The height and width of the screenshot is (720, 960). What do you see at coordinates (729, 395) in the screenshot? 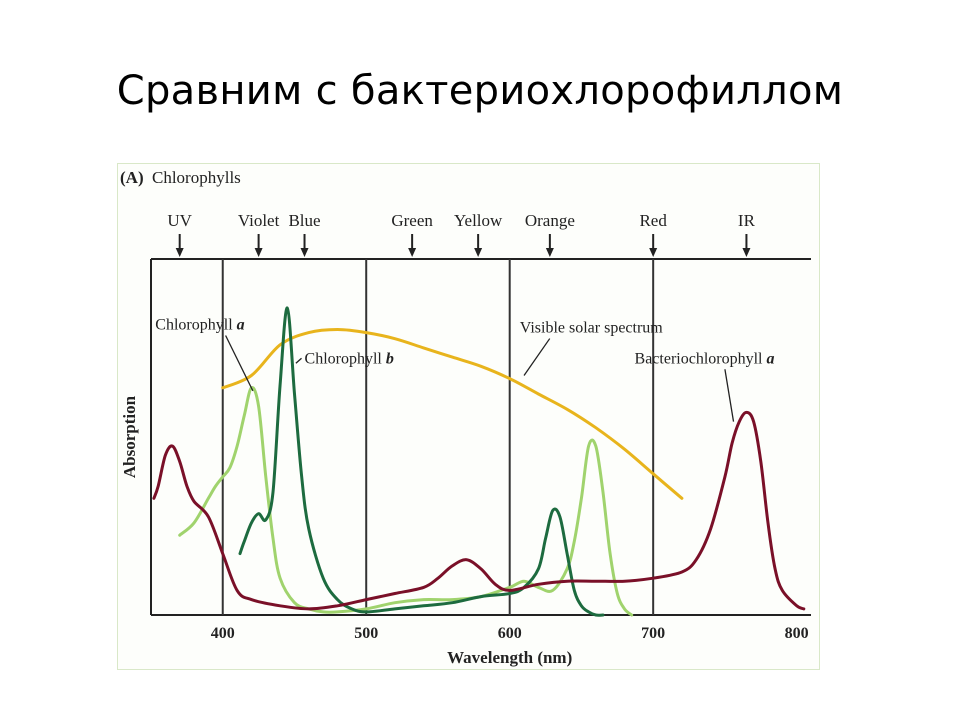
I see `pointer-bacteriochlorophyll-a` at bounding box center [729, 395].